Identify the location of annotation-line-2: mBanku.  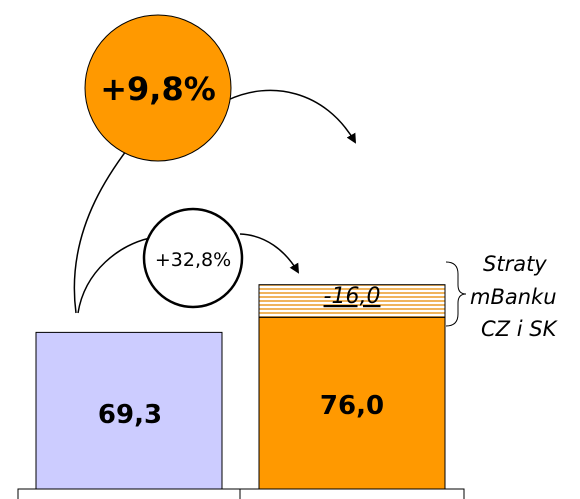
(513, 297).